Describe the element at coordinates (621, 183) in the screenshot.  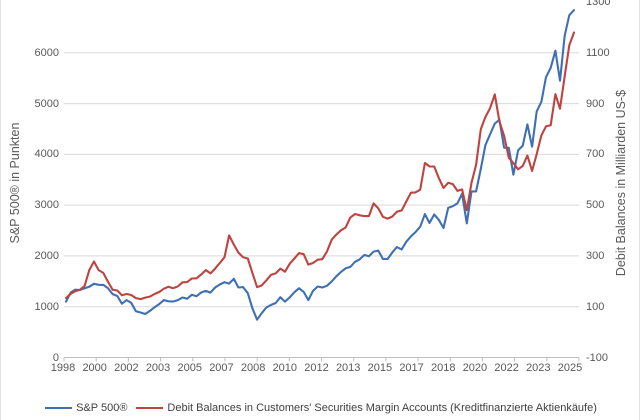
I see `right-axis-title: Debit Balances in Milliarden US-$` at that location.